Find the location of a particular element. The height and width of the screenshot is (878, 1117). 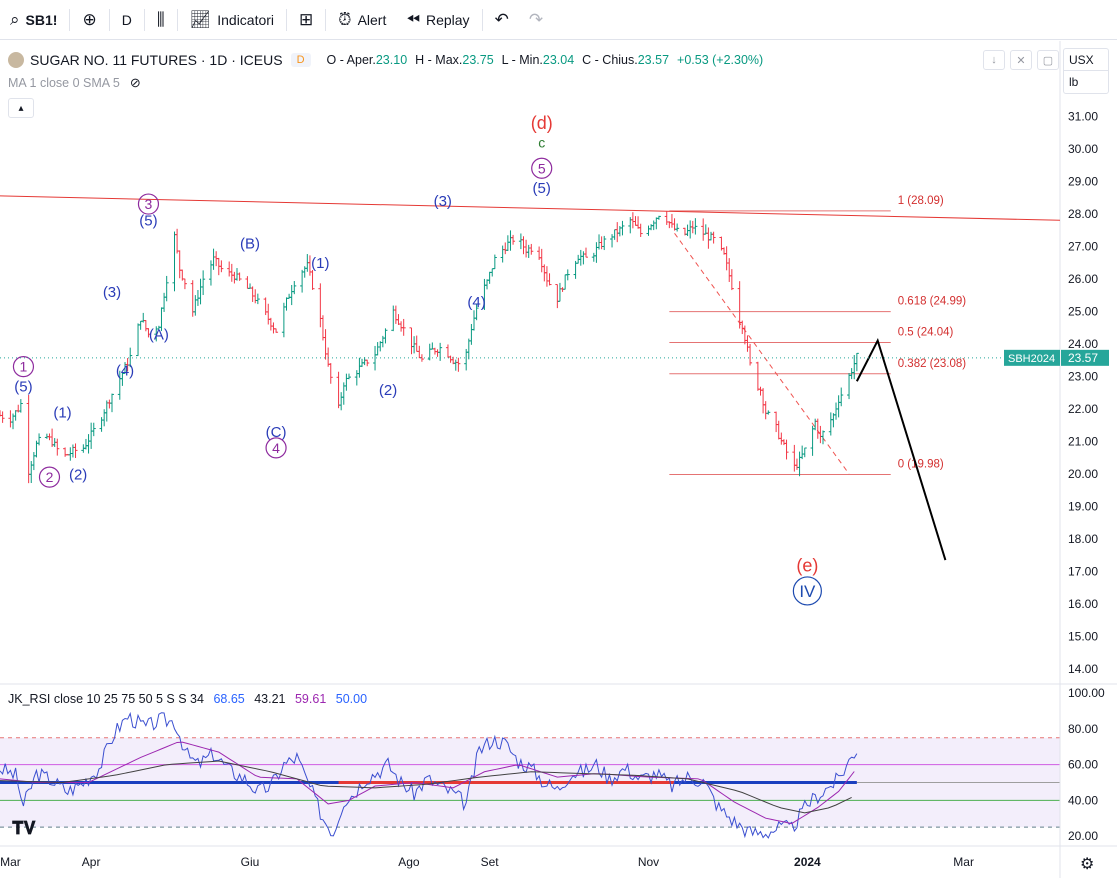

tradingview-logo: 𝐓𝐕 is located at coordinates (24, 828).